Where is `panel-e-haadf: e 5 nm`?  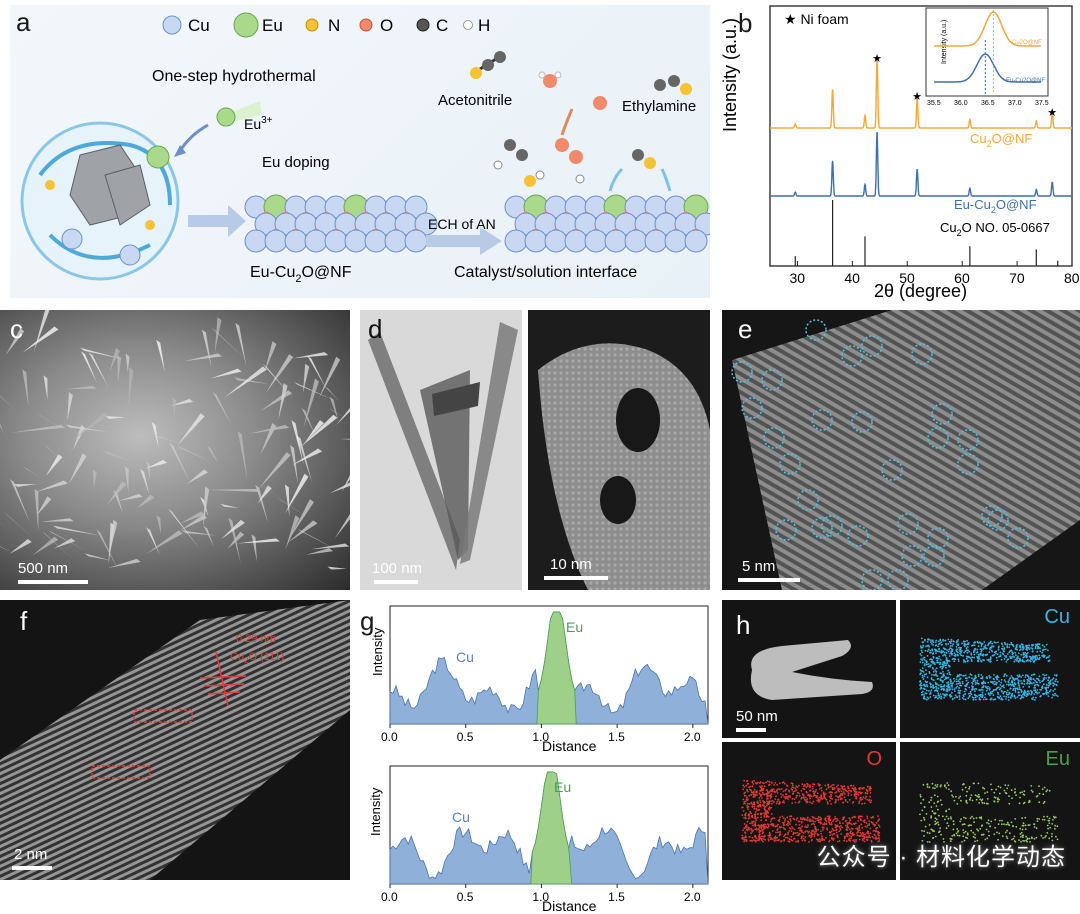
panel-e-haadf: e 5 nm is located at coordinates (901, 450).